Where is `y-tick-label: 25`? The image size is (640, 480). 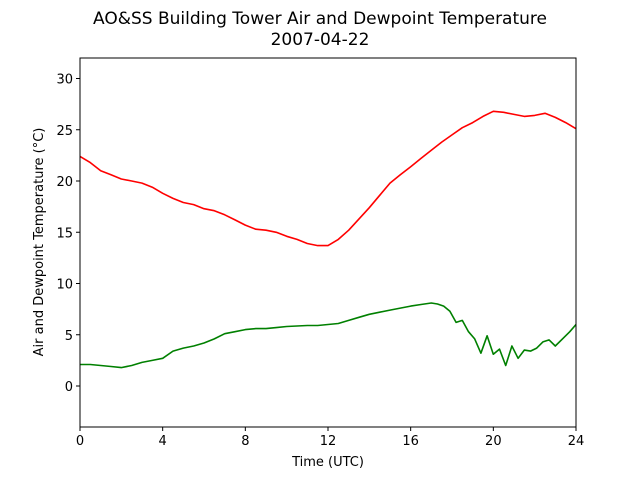 y-tick-label: 25 is located at coordinates (64, 131).